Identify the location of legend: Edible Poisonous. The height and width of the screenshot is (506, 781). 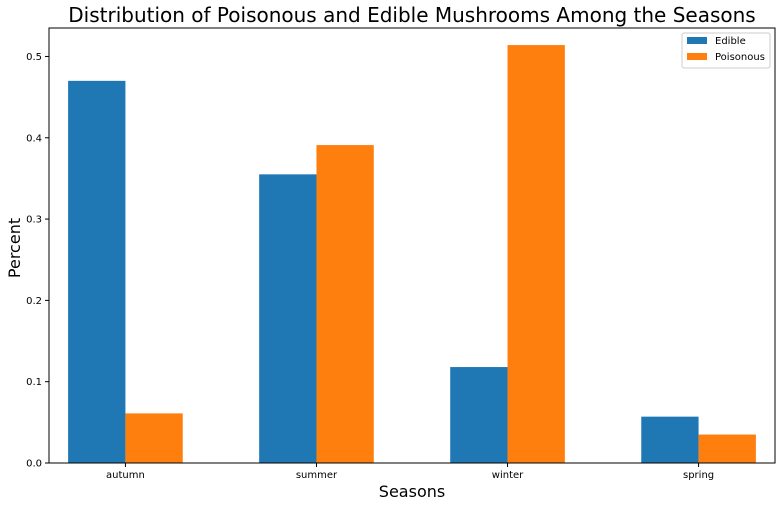
(726, 50).